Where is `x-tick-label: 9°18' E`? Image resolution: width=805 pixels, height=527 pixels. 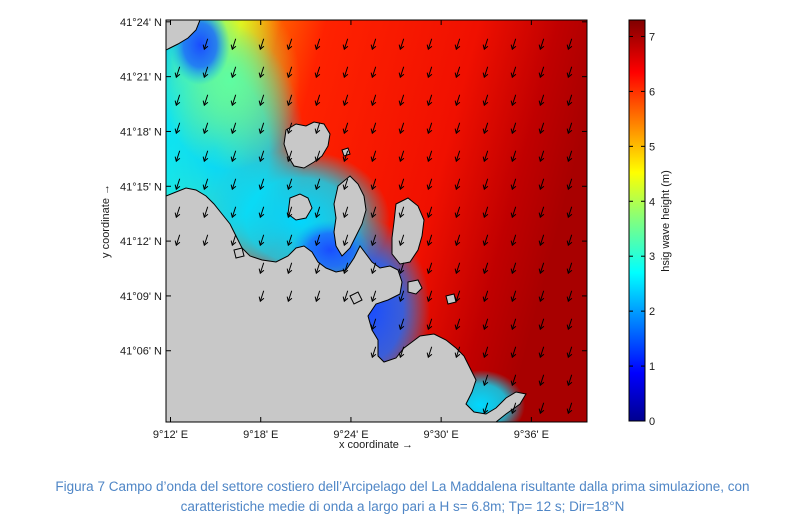 x-tick-label: 9°18' E is located at coordinates (260, 435).